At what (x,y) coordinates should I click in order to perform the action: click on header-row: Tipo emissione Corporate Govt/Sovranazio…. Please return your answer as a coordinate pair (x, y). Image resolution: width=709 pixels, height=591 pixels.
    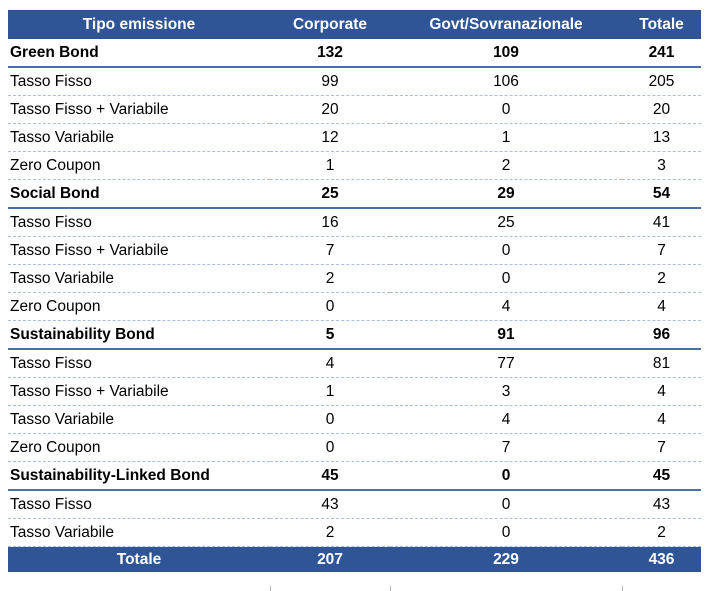
    Looking at the image, I should click on (354, 24).